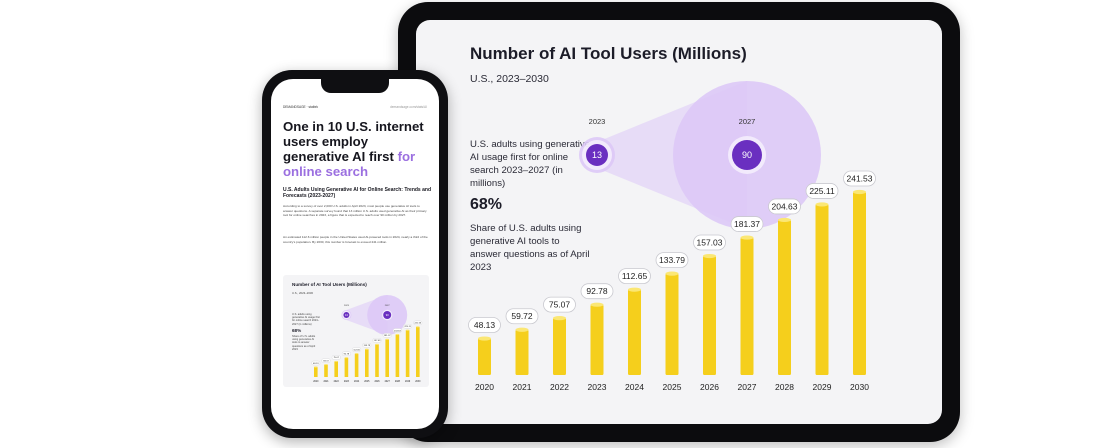 Image resolution: width=1106 pixels, height=448 pixels. I want to click on bar-2022, so click(336, 369).